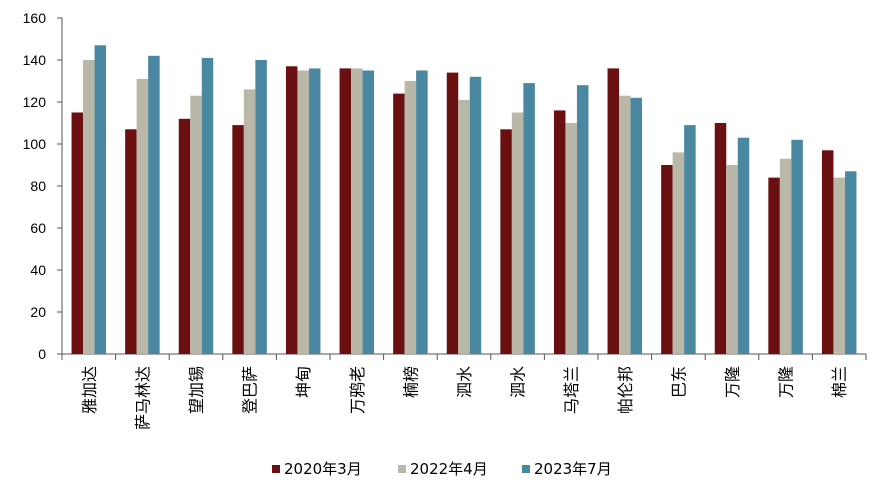 Image resolution: width=892 pixels, height=498 pixels. Describe the element at coordinates (410, 382) in the screenshot. I see `x-category-label: 楠榜` at that location.